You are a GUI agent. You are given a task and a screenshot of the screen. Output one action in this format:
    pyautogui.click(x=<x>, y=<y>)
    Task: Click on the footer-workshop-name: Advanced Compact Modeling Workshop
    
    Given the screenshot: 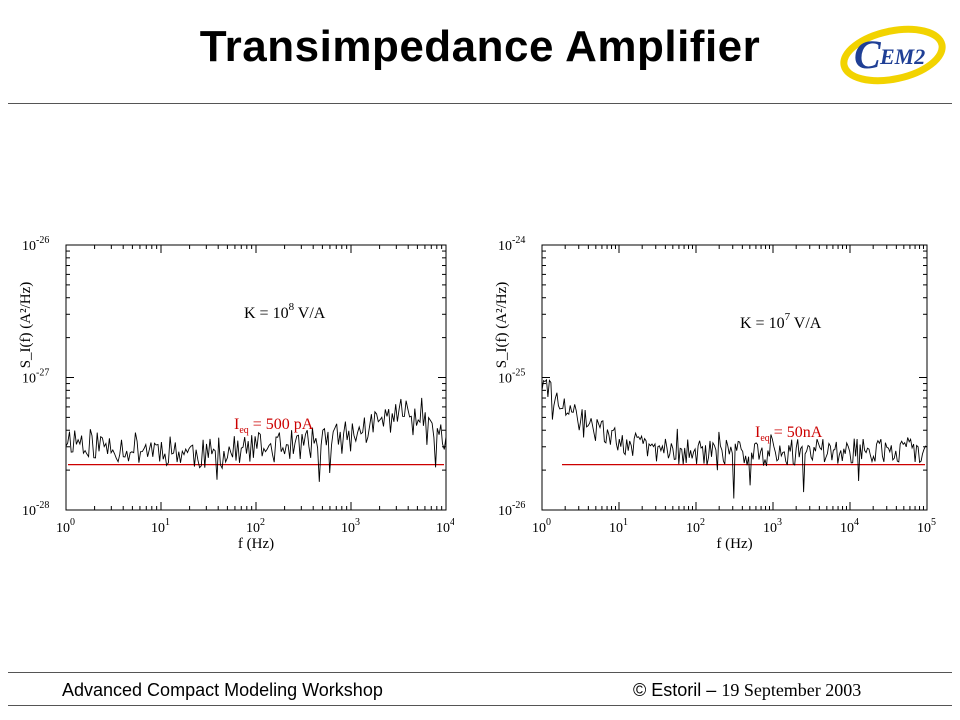 What is the action you would take?
    pyautogui.click(x=222, y=690)
    